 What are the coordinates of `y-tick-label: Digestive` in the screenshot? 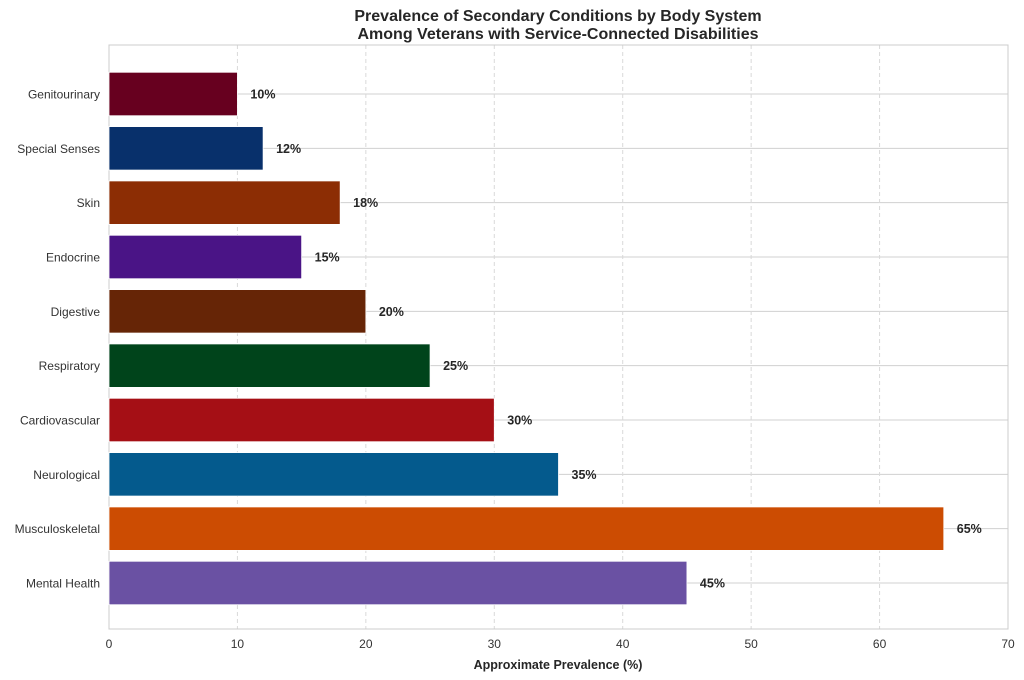 It's located at (76, 312).